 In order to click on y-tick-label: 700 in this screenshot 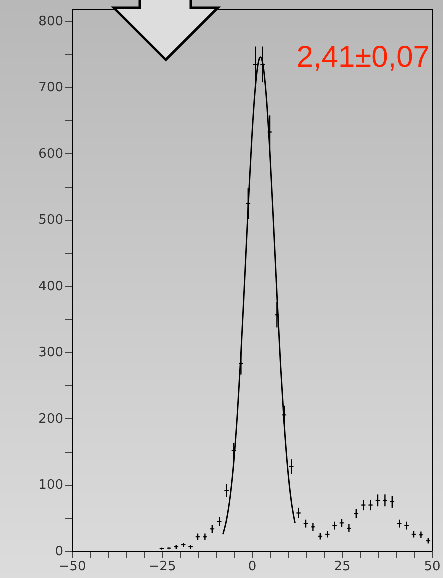, I will do `click(51, 88)`.